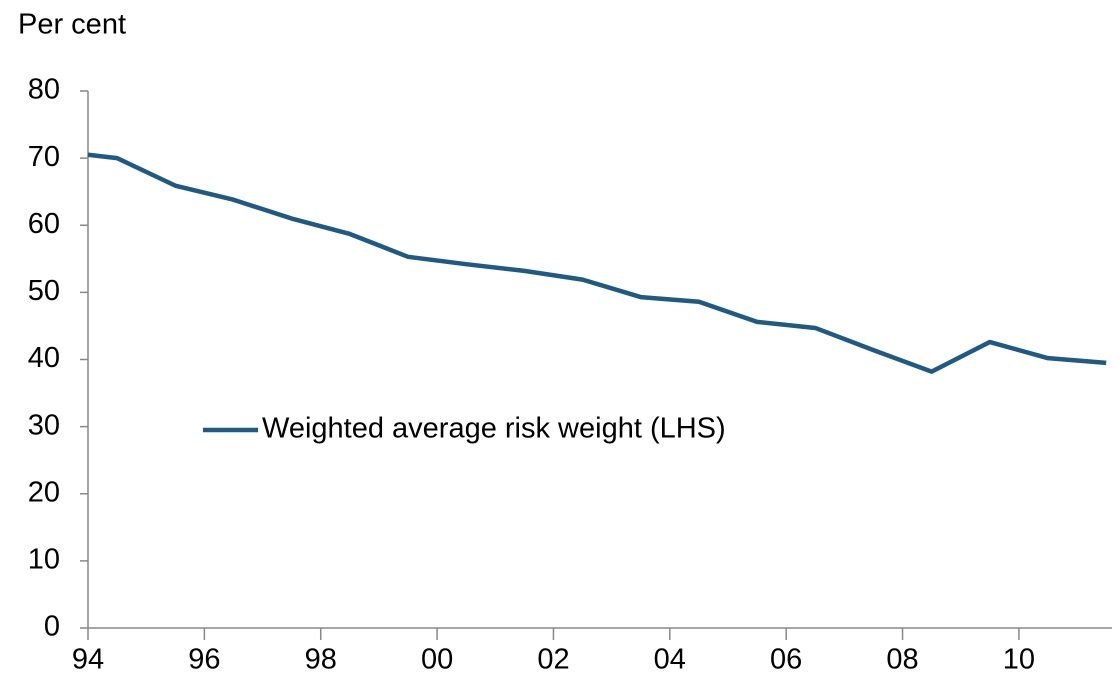  Describe the element at coordinates (786, 660) in the screenshot. I see `x-tick-label: 06` at that location.